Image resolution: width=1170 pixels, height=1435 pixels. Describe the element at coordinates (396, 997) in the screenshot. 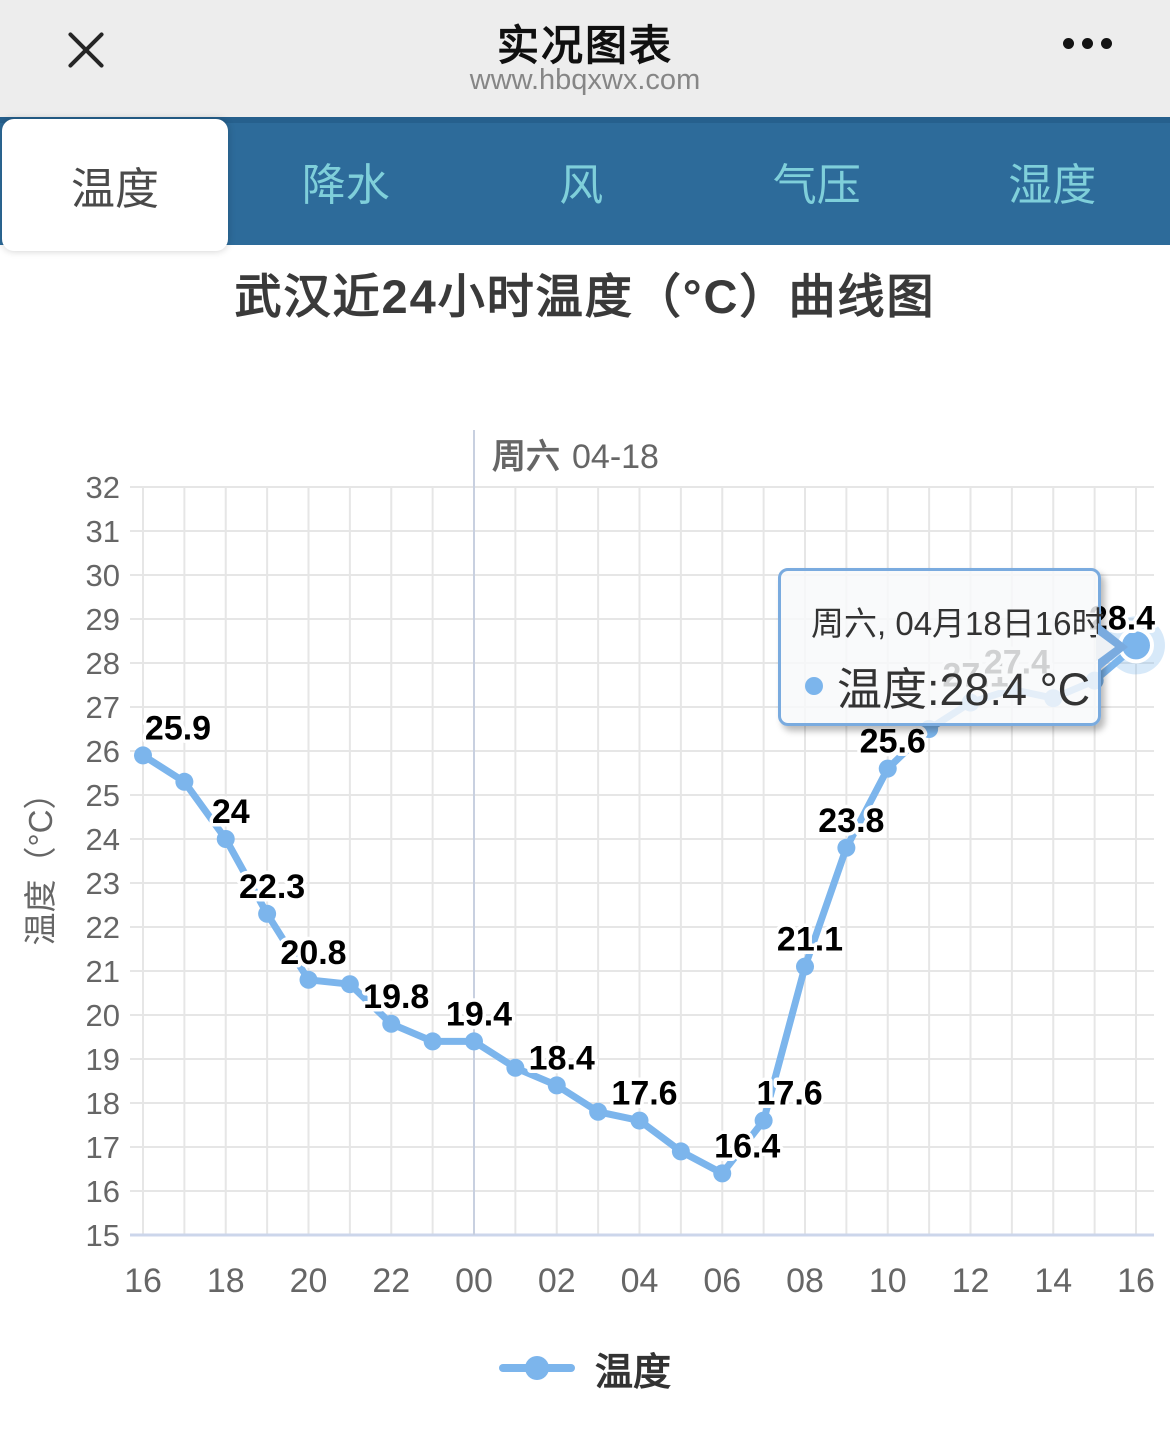

I see `data-point-label: 19.8` at that location.